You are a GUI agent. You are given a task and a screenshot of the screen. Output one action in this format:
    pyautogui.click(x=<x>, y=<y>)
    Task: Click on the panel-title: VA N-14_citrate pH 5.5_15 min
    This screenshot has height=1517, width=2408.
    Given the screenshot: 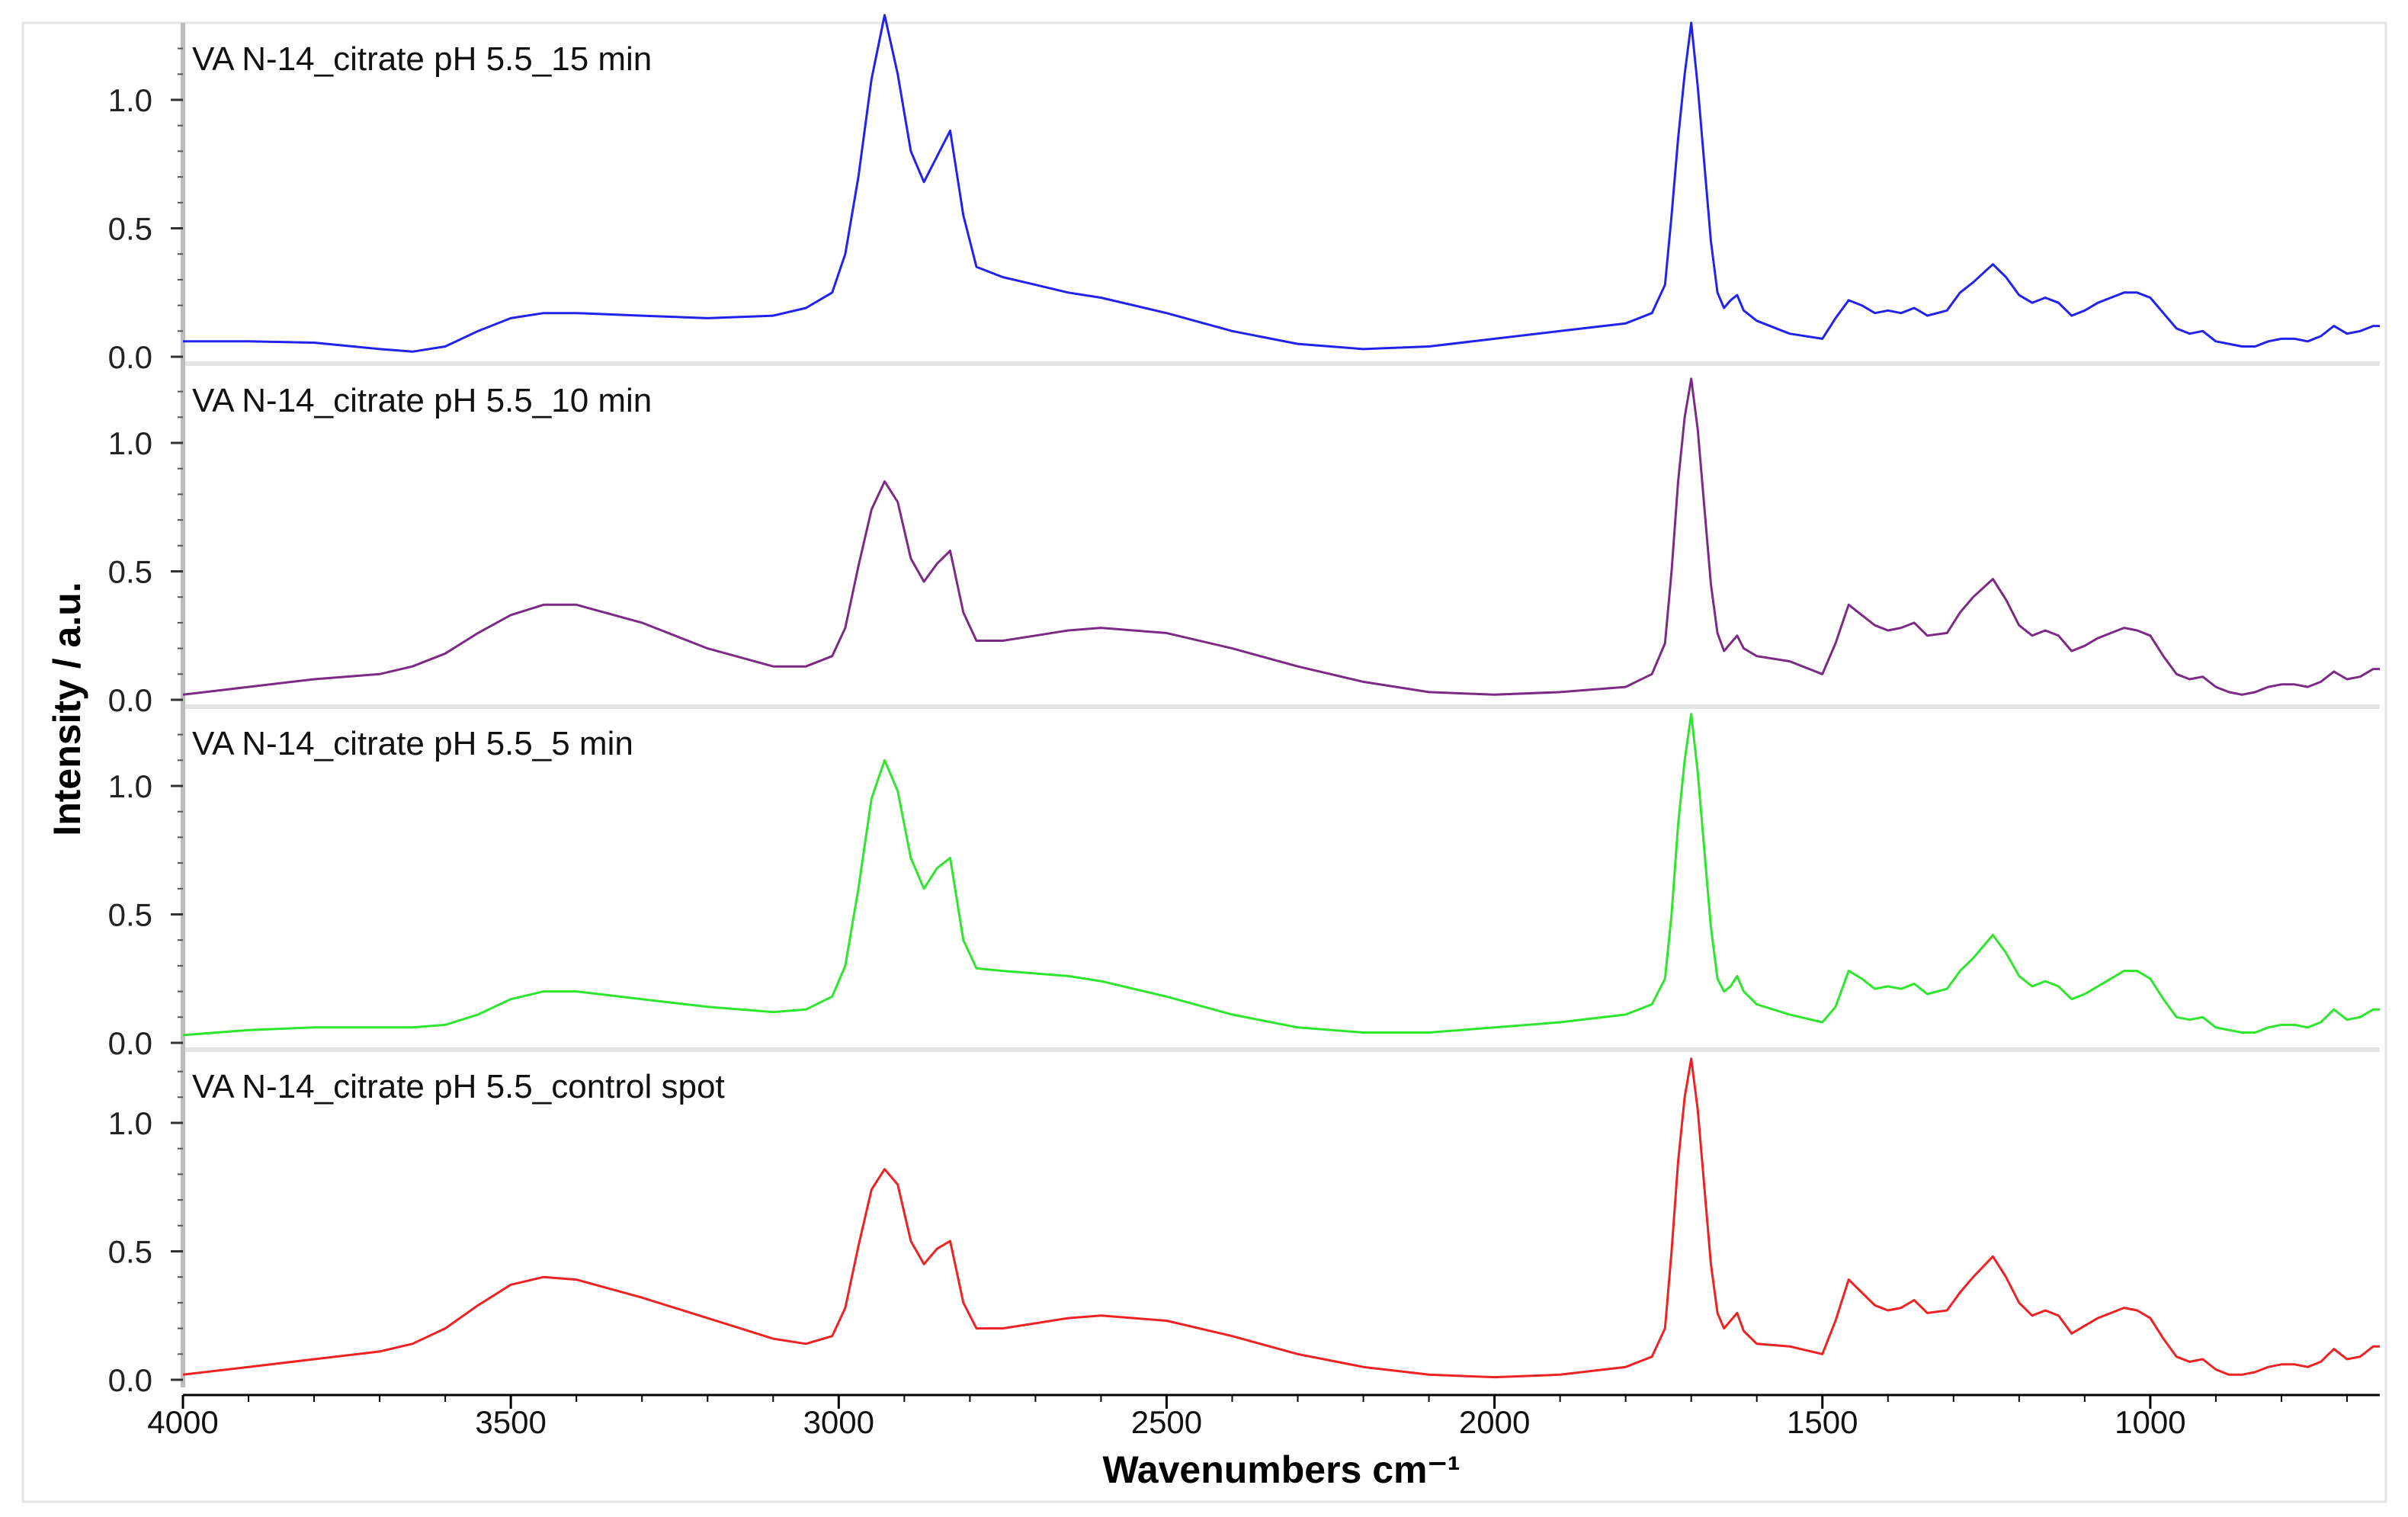 What is the action you would take?
    pyautogui.click(x=422, y=59)
    